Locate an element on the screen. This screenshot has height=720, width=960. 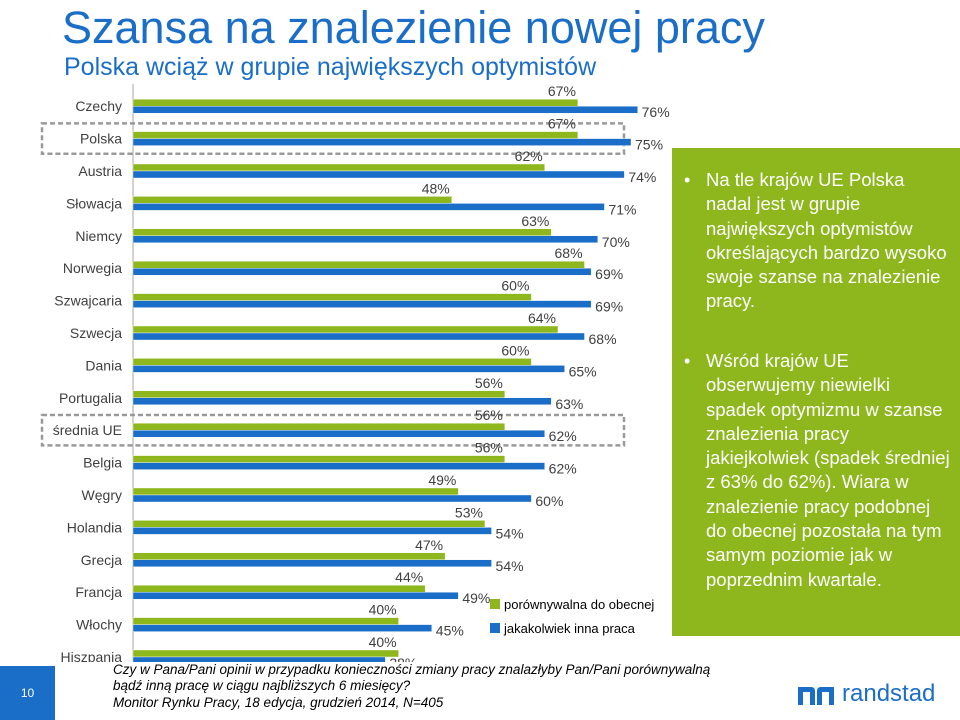
value-label-series1-row-2: 62% is located at coordinates (529, 156).